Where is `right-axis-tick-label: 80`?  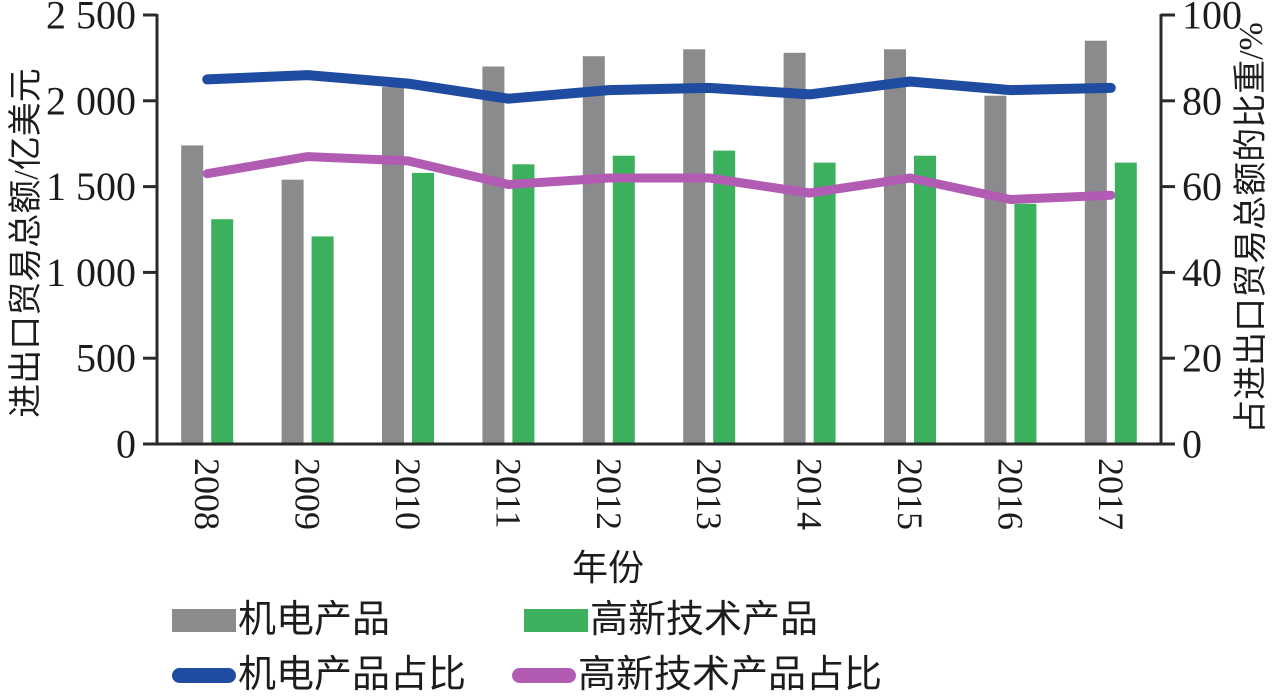
right-axis-tick-label: 80 is located at coordinates (1202, 100).